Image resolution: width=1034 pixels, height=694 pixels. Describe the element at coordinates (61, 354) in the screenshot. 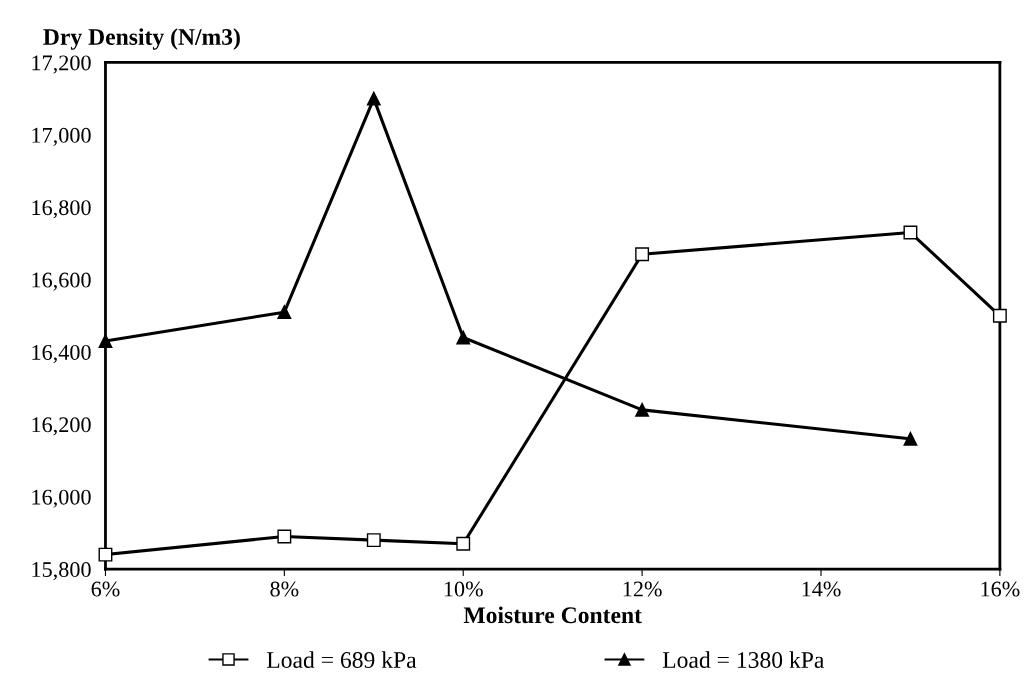

I see `y-tick-label: 16,400` at that location.